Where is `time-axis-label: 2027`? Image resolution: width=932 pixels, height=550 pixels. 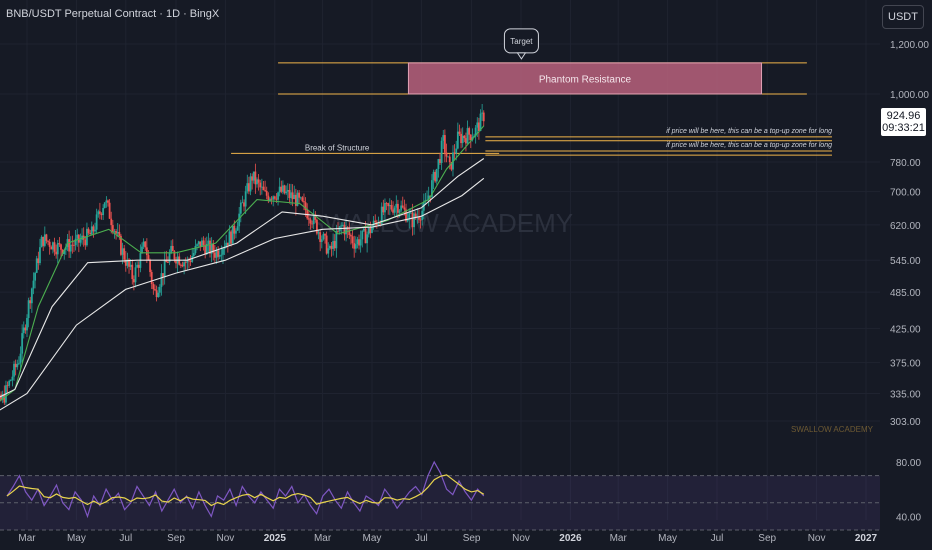 time-axis-label: 2027 is located at coordinates (866, 538).